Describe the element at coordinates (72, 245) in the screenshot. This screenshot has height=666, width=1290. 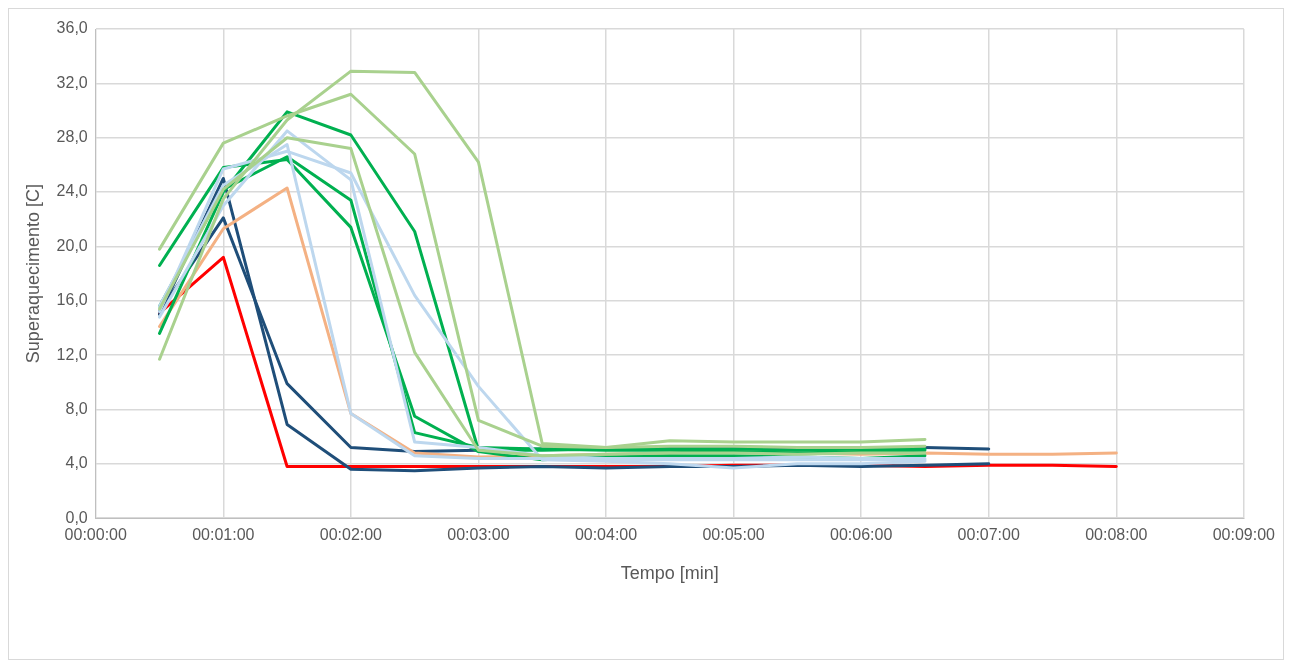
I see `y-tick-label: 20,0` at that location.